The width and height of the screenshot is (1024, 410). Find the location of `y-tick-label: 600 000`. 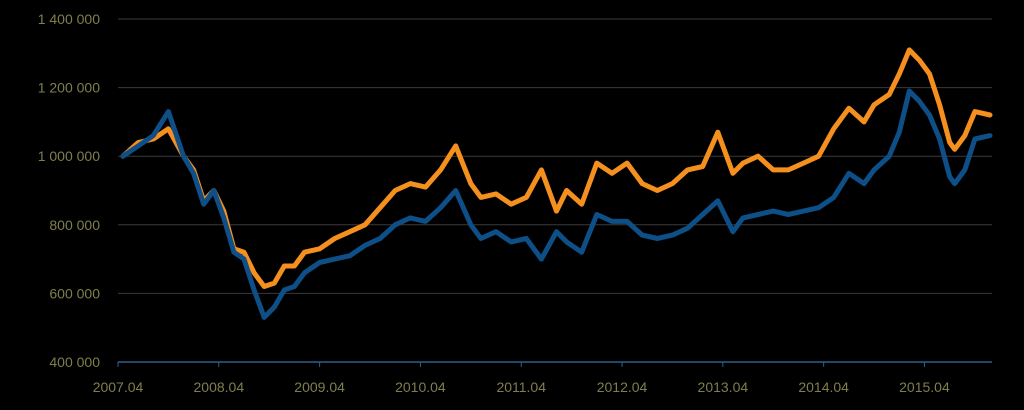

y-tick-label: 600 000 is located at coordinates (74, 293).